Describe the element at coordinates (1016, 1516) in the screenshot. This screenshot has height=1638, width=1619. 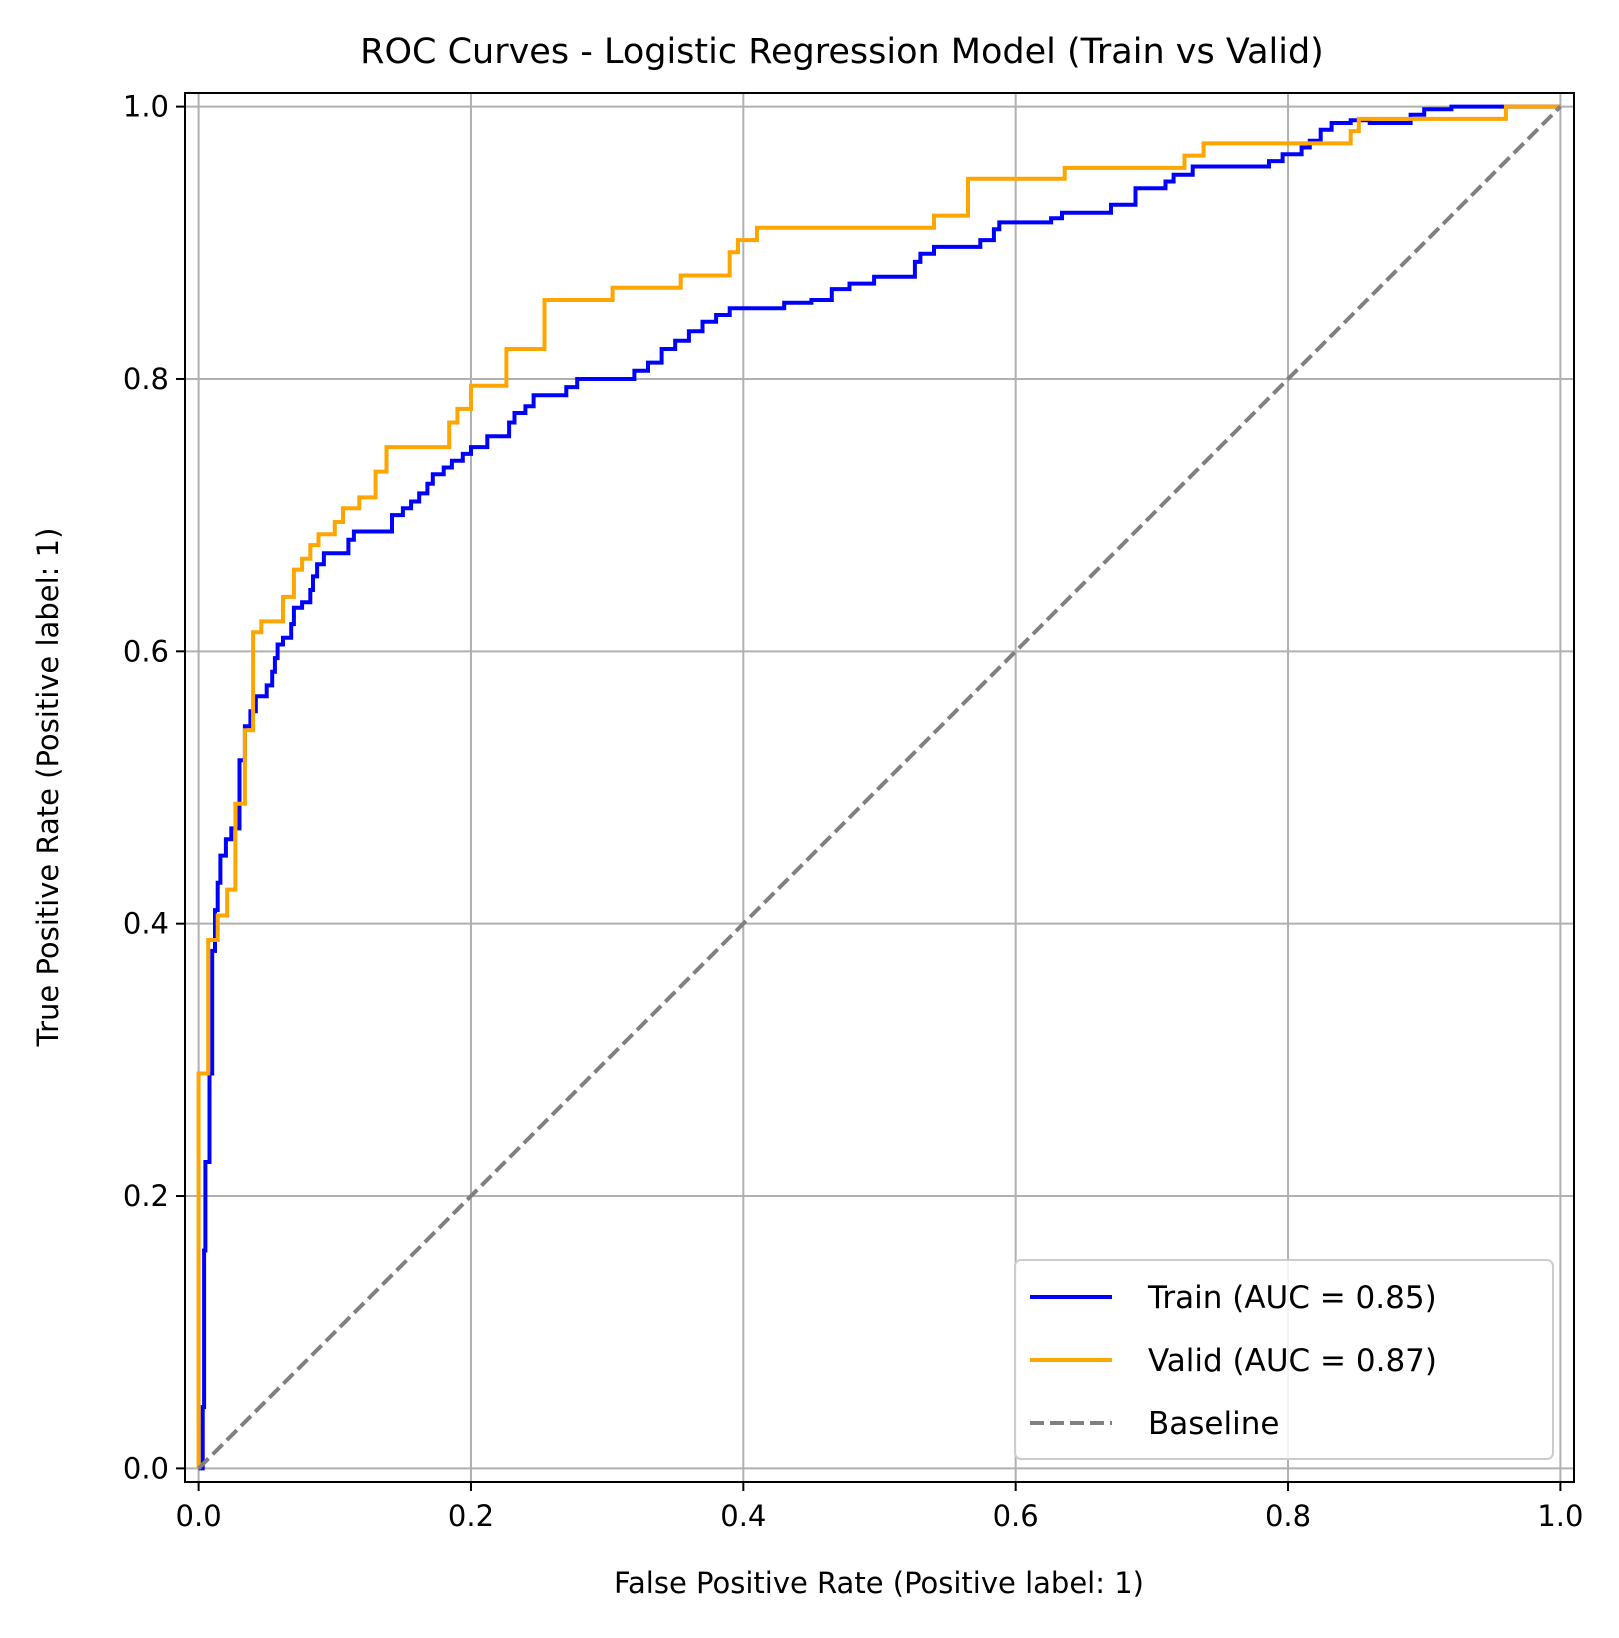
I see `x-tick-label-3: 0.6` at that location.